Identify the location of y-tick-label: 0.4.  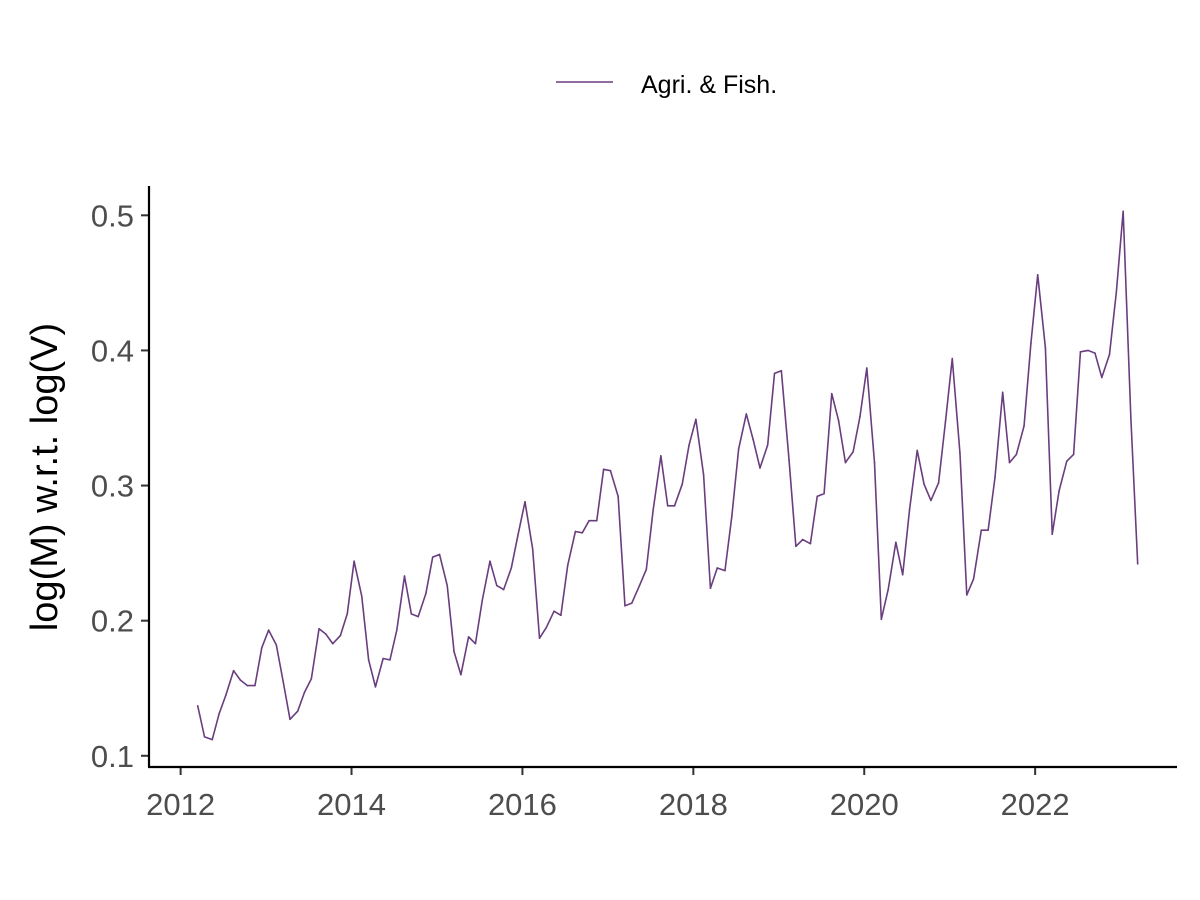
(112, 350).